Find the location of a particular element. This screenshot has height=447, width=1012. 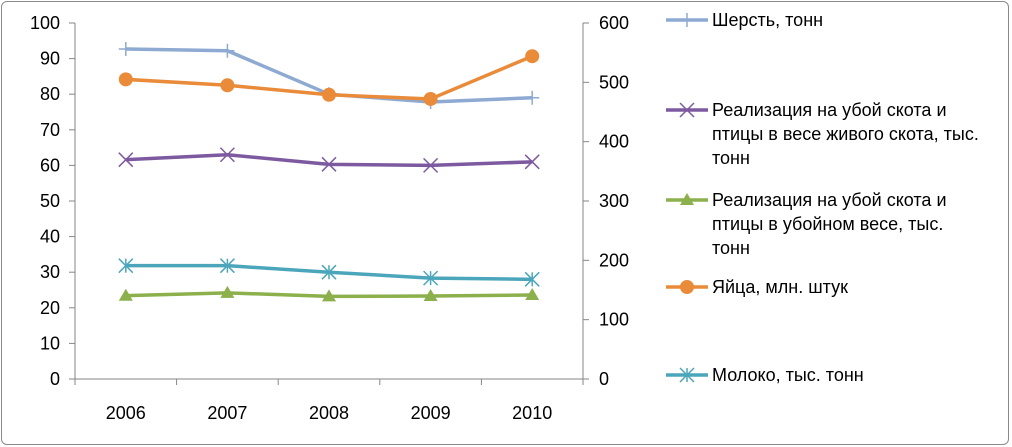

left-tick-label: 80 is located at coordinates (50, 94).